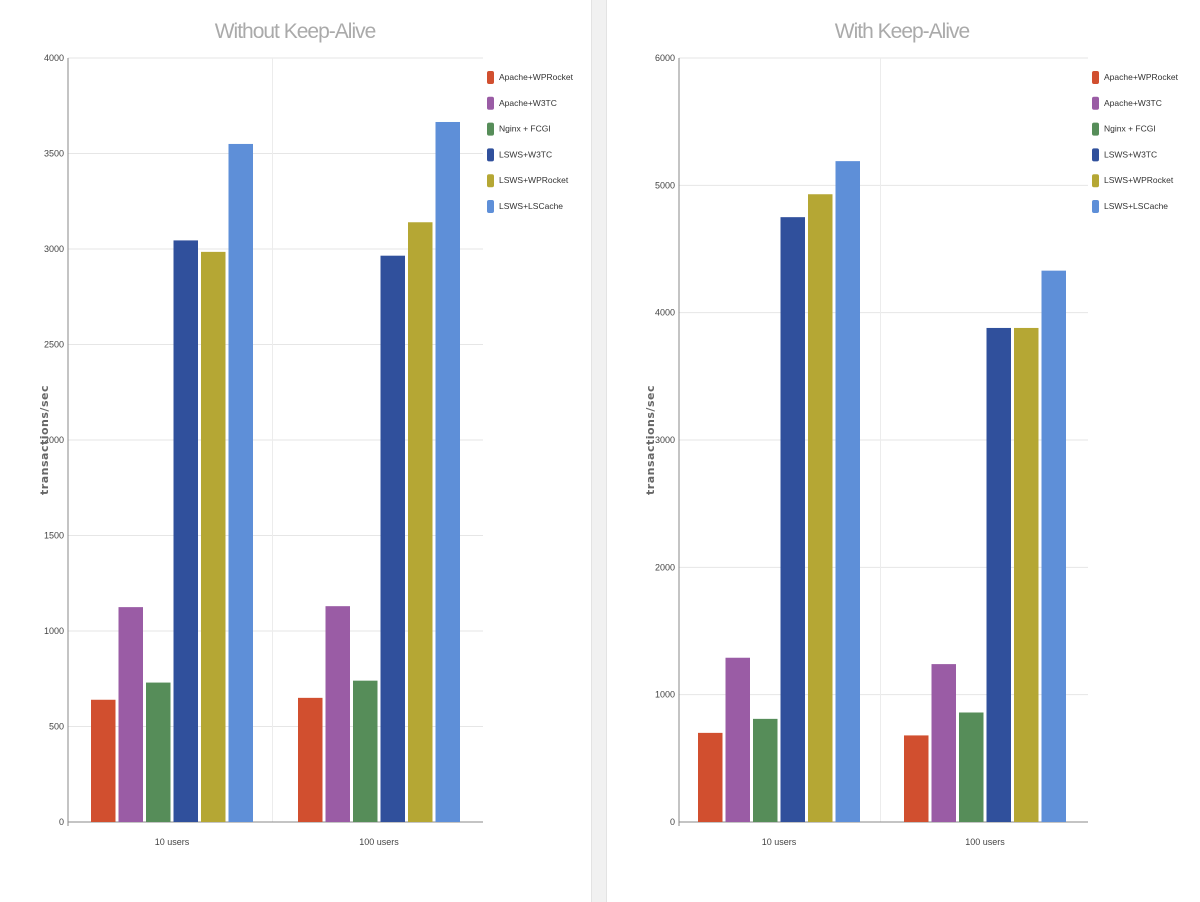 The width and height of the screenshot is (1200, 902). What do you see at coordinates (665, 185) in the screenshot?
I see `y-tick-label: 5000` at bounding box center [665, 185].